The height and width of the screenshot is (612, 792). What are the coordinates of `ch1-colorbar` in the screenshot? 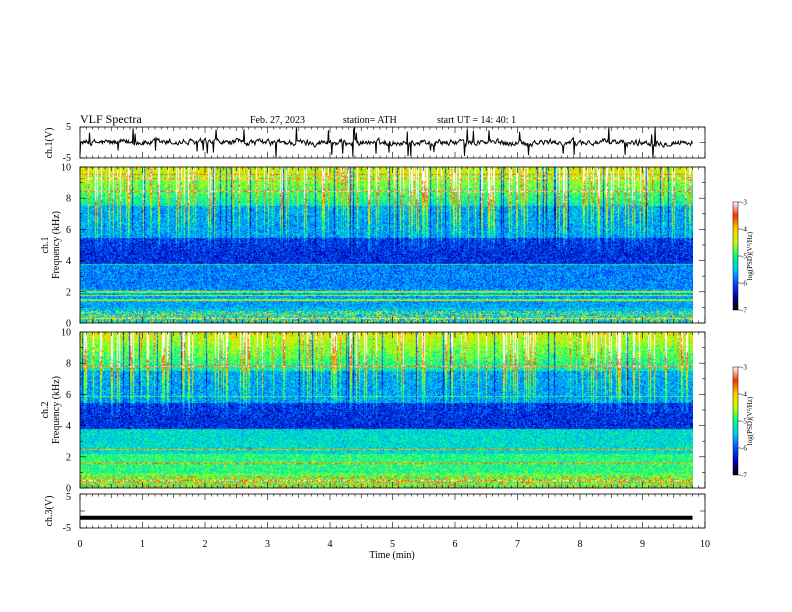 It's located at (735, 256).